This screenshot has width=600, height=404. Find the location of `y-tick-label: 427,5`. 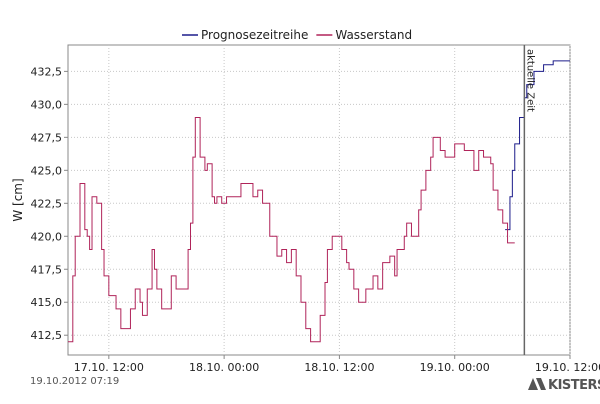

y-tick-label: 427,5 is located at coordinates (47, 137).